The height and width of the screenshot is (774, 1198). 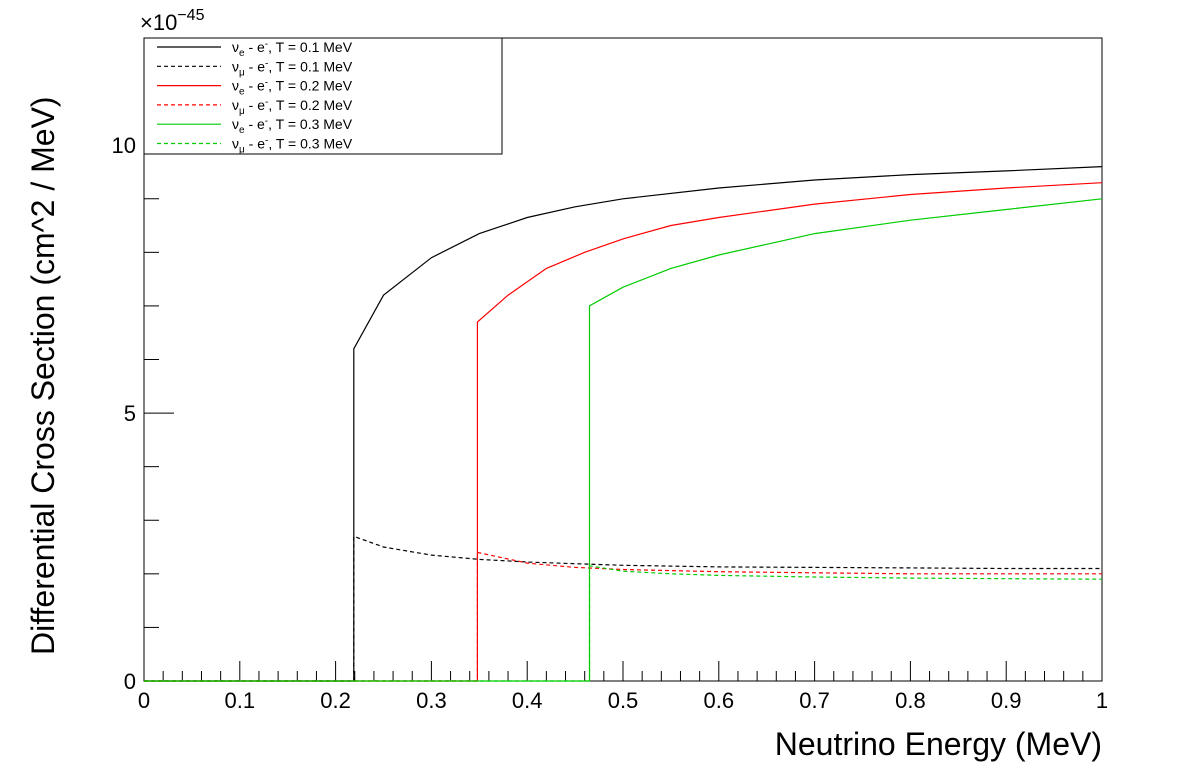 I want to click on legend-label: νe - e-, T = 0.1 MeV, so click(x=292, y=49).